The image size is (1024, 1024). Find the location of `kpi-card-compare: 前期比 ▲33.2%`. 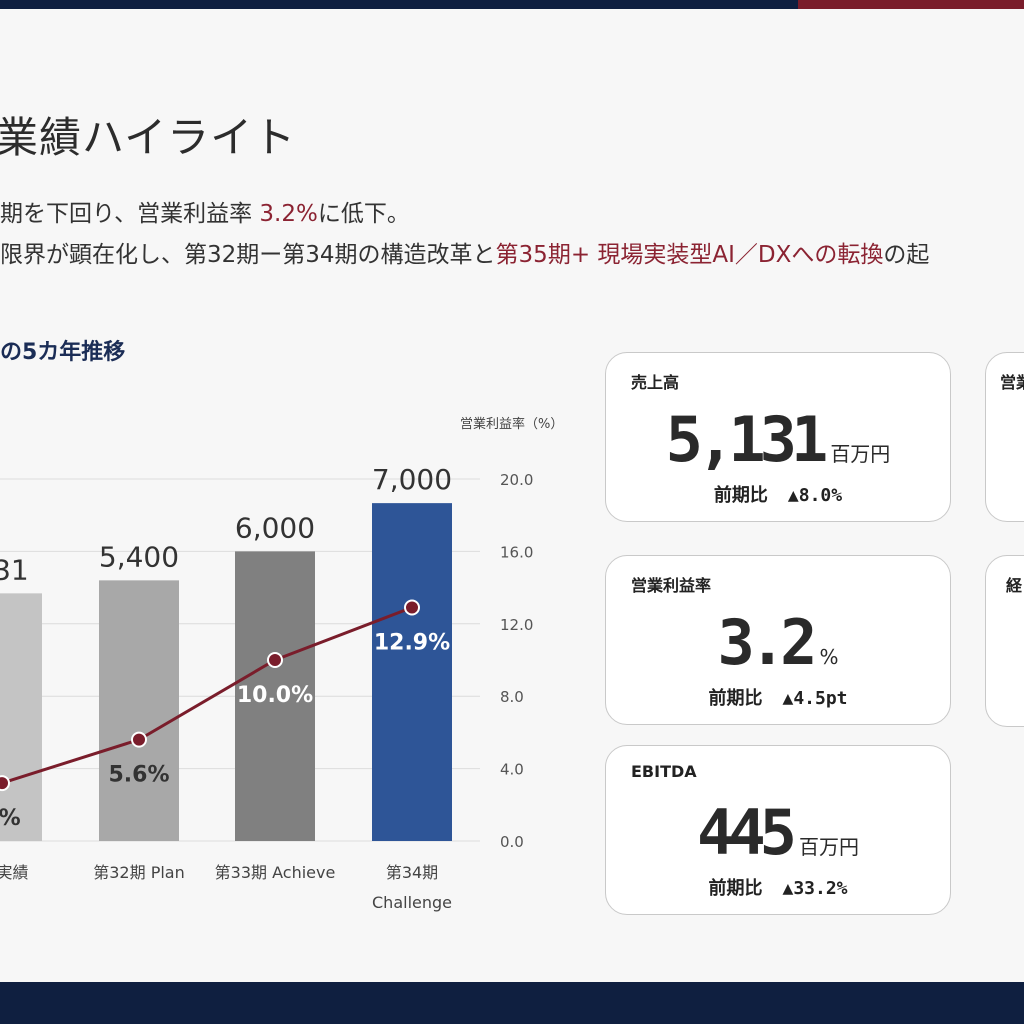

kpi-card-compare: 前期比 ▲33.2% is located at coordinates (778, 887).